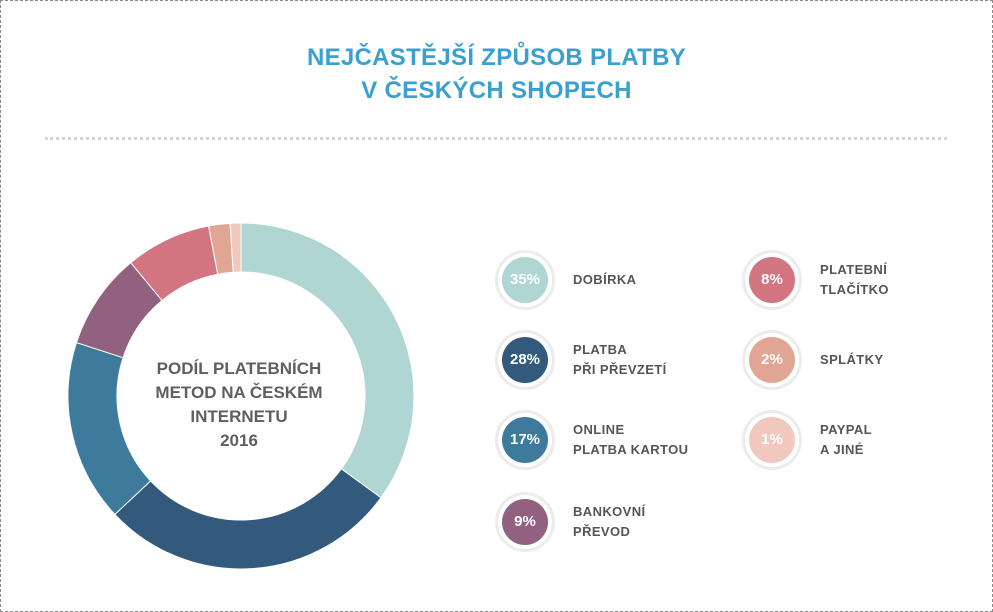 The height and width of the screenshot is (612, 993). Describe the element at coordinates (605, 279) in the screenshot. I see `legend-label-line-1: DOBÍRKA` at that location.